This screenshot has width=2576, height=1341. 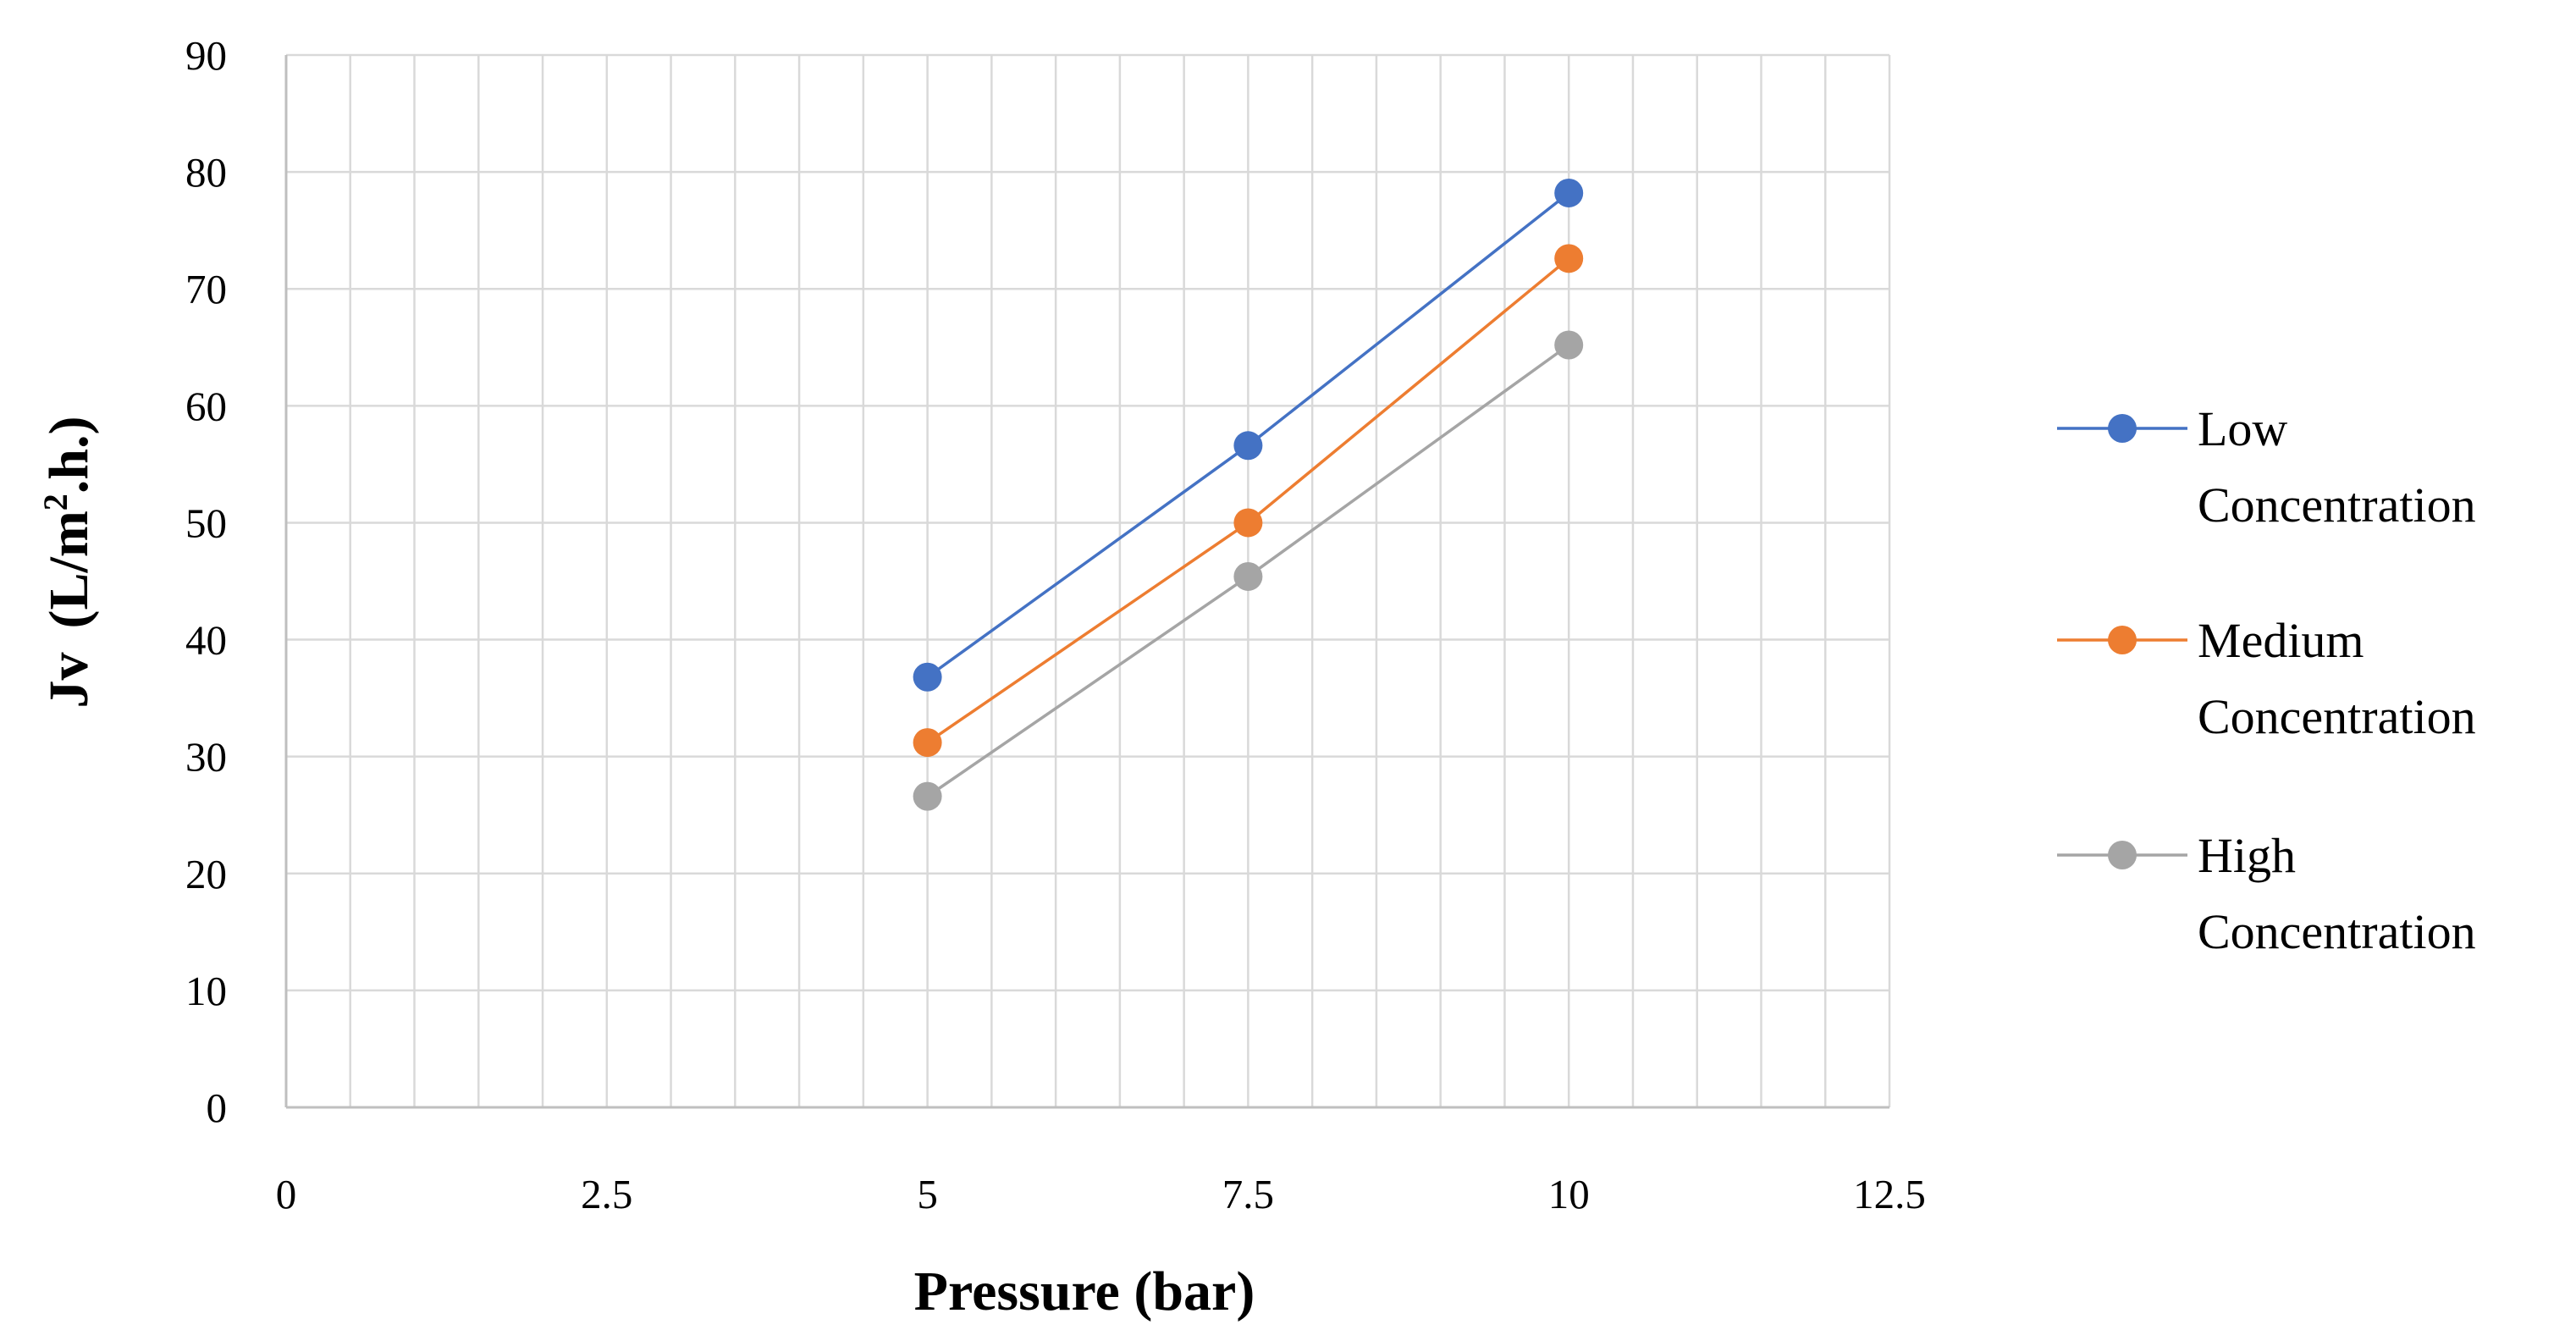 I want to click on x-tick-label: 10, so click(x=1569, y=1194).